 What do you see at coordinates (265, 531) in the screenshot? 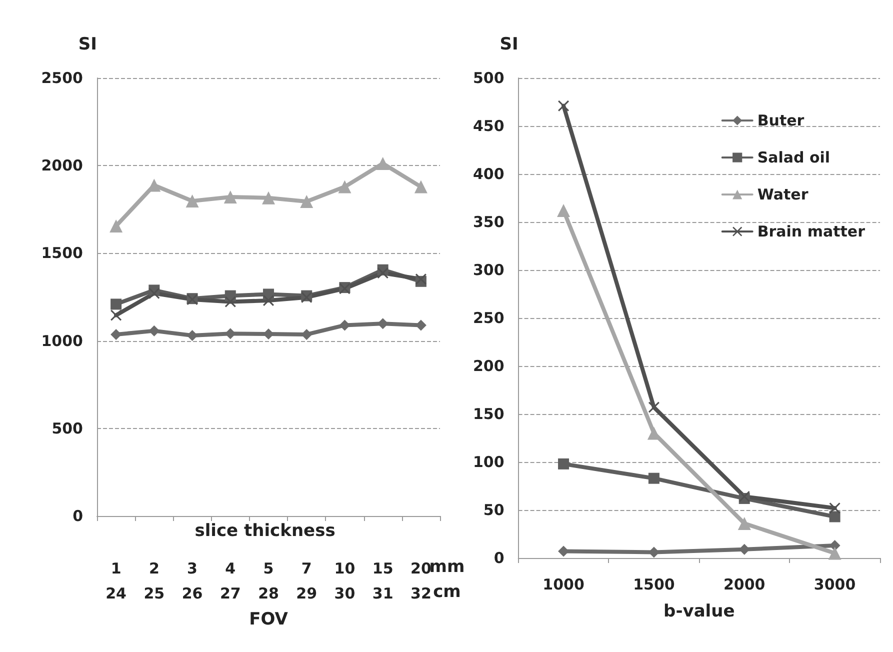
I see `text: slice thickness` at bounding box center [265, 531].